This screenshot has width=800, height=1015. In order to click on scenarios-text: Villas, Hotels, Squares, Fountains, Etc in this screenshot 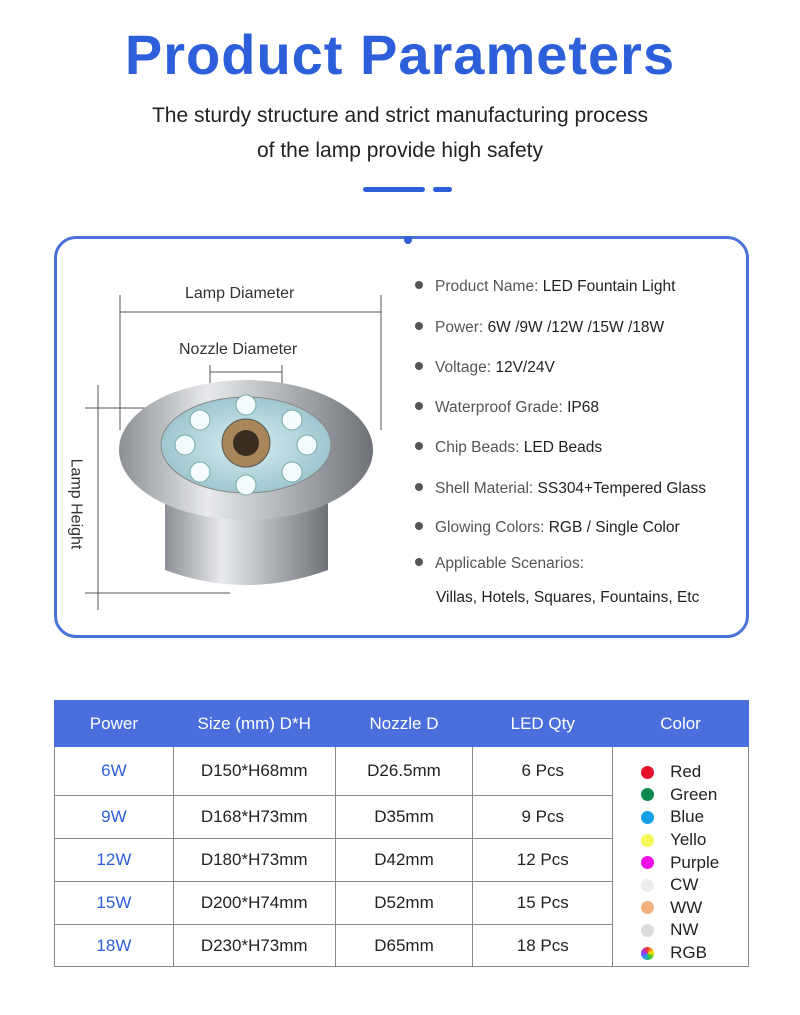, I will do `click(568, 597)`.